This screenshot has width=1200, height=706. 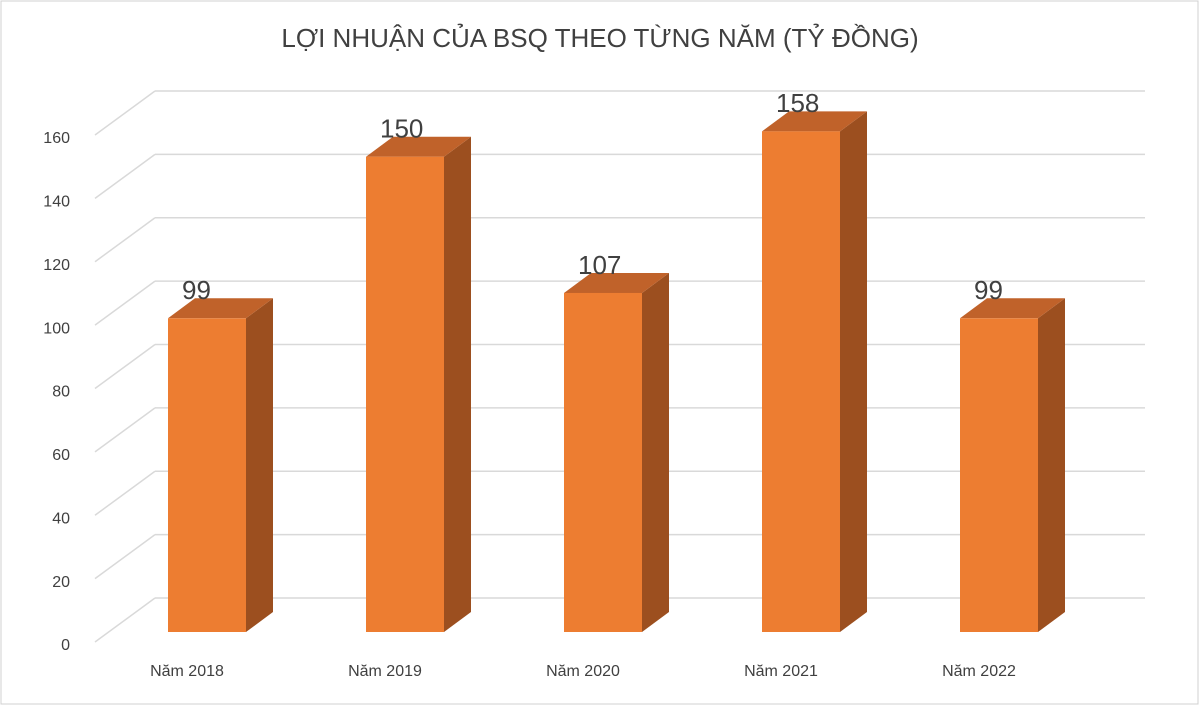 I want to click on y-tick-label: 140, so click(x=56, y=202).